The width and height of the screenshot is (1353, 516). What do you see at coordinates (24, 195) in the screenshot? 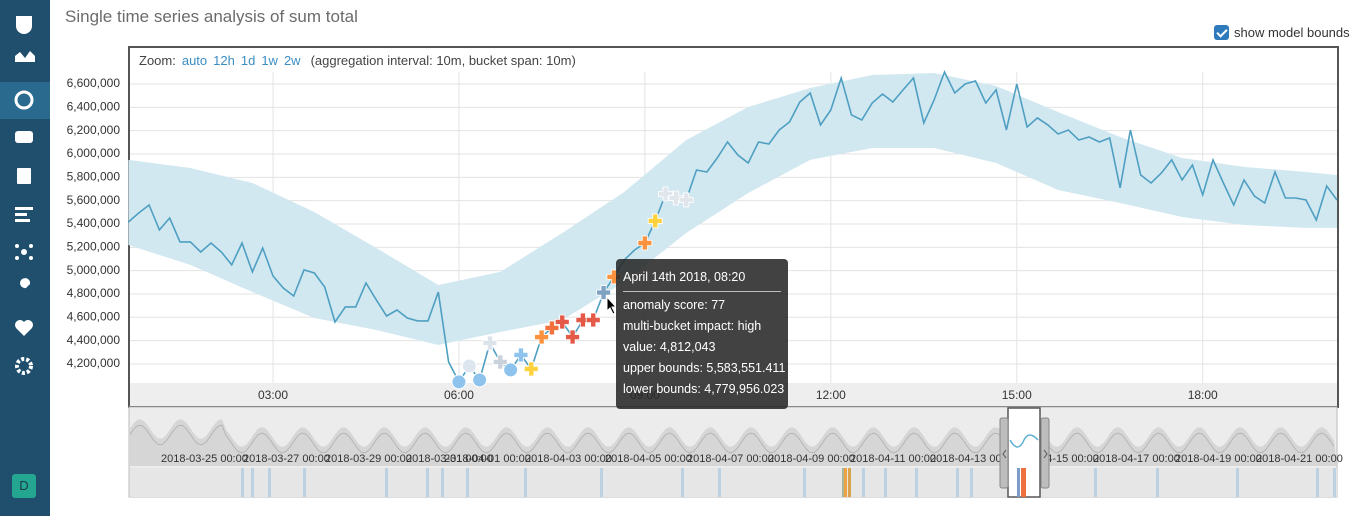
I see `sidebar-icons` at bounding box center [24, 195].